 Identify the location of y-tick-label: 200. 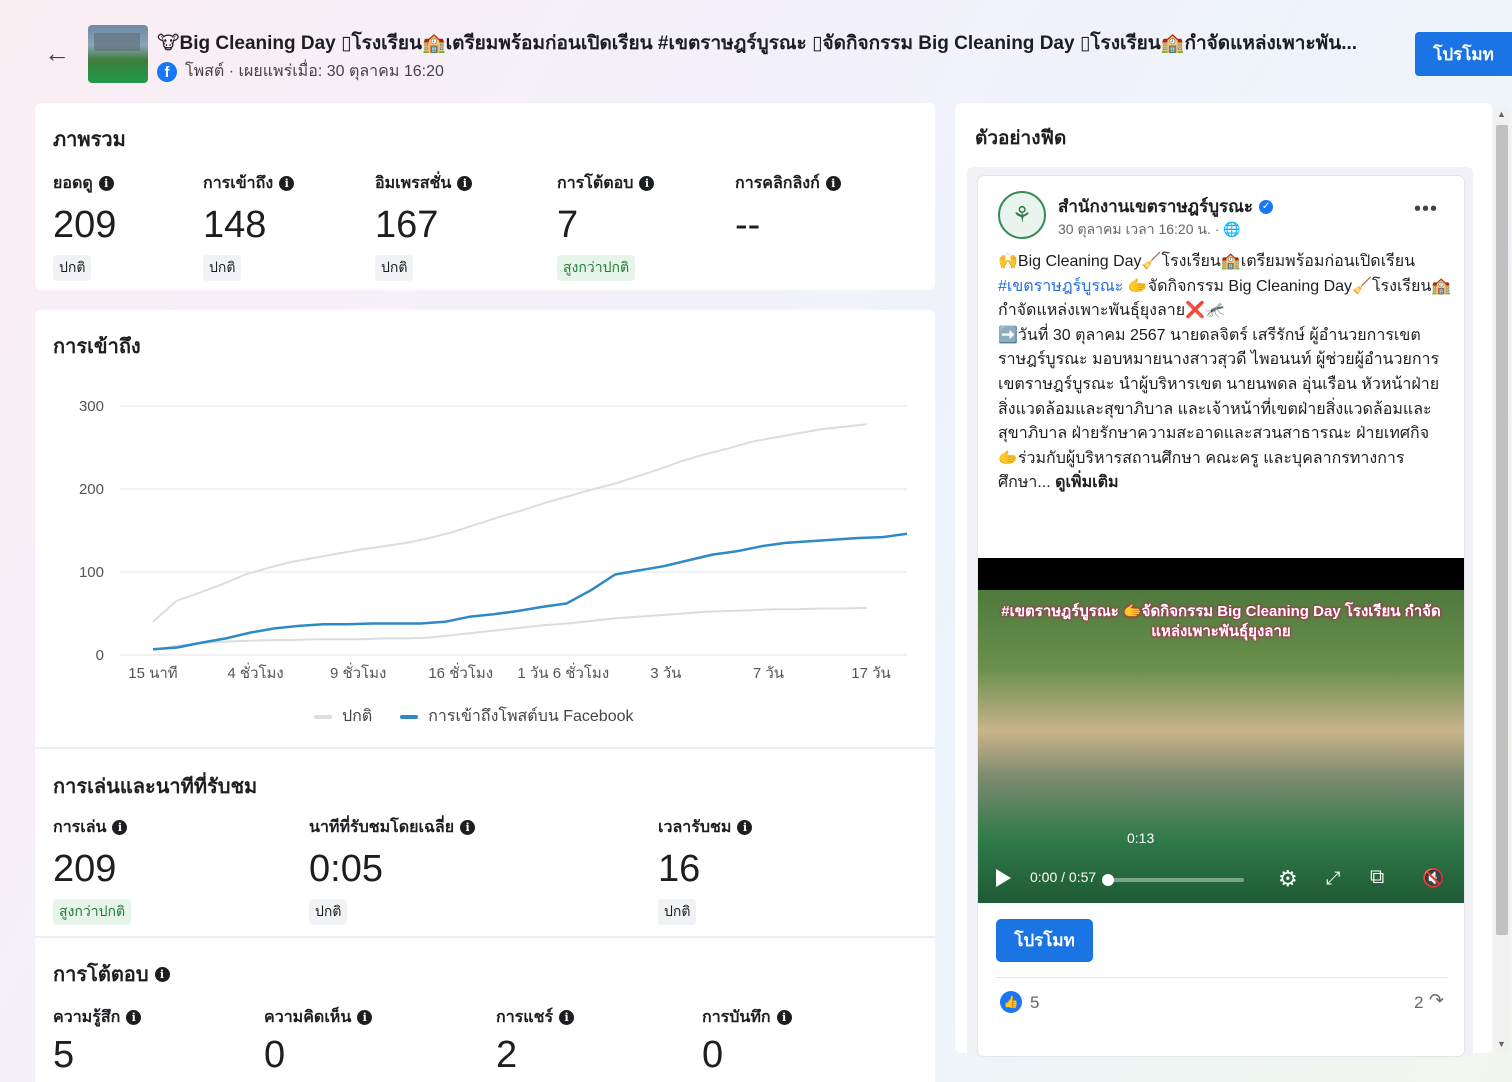
(91, 489).